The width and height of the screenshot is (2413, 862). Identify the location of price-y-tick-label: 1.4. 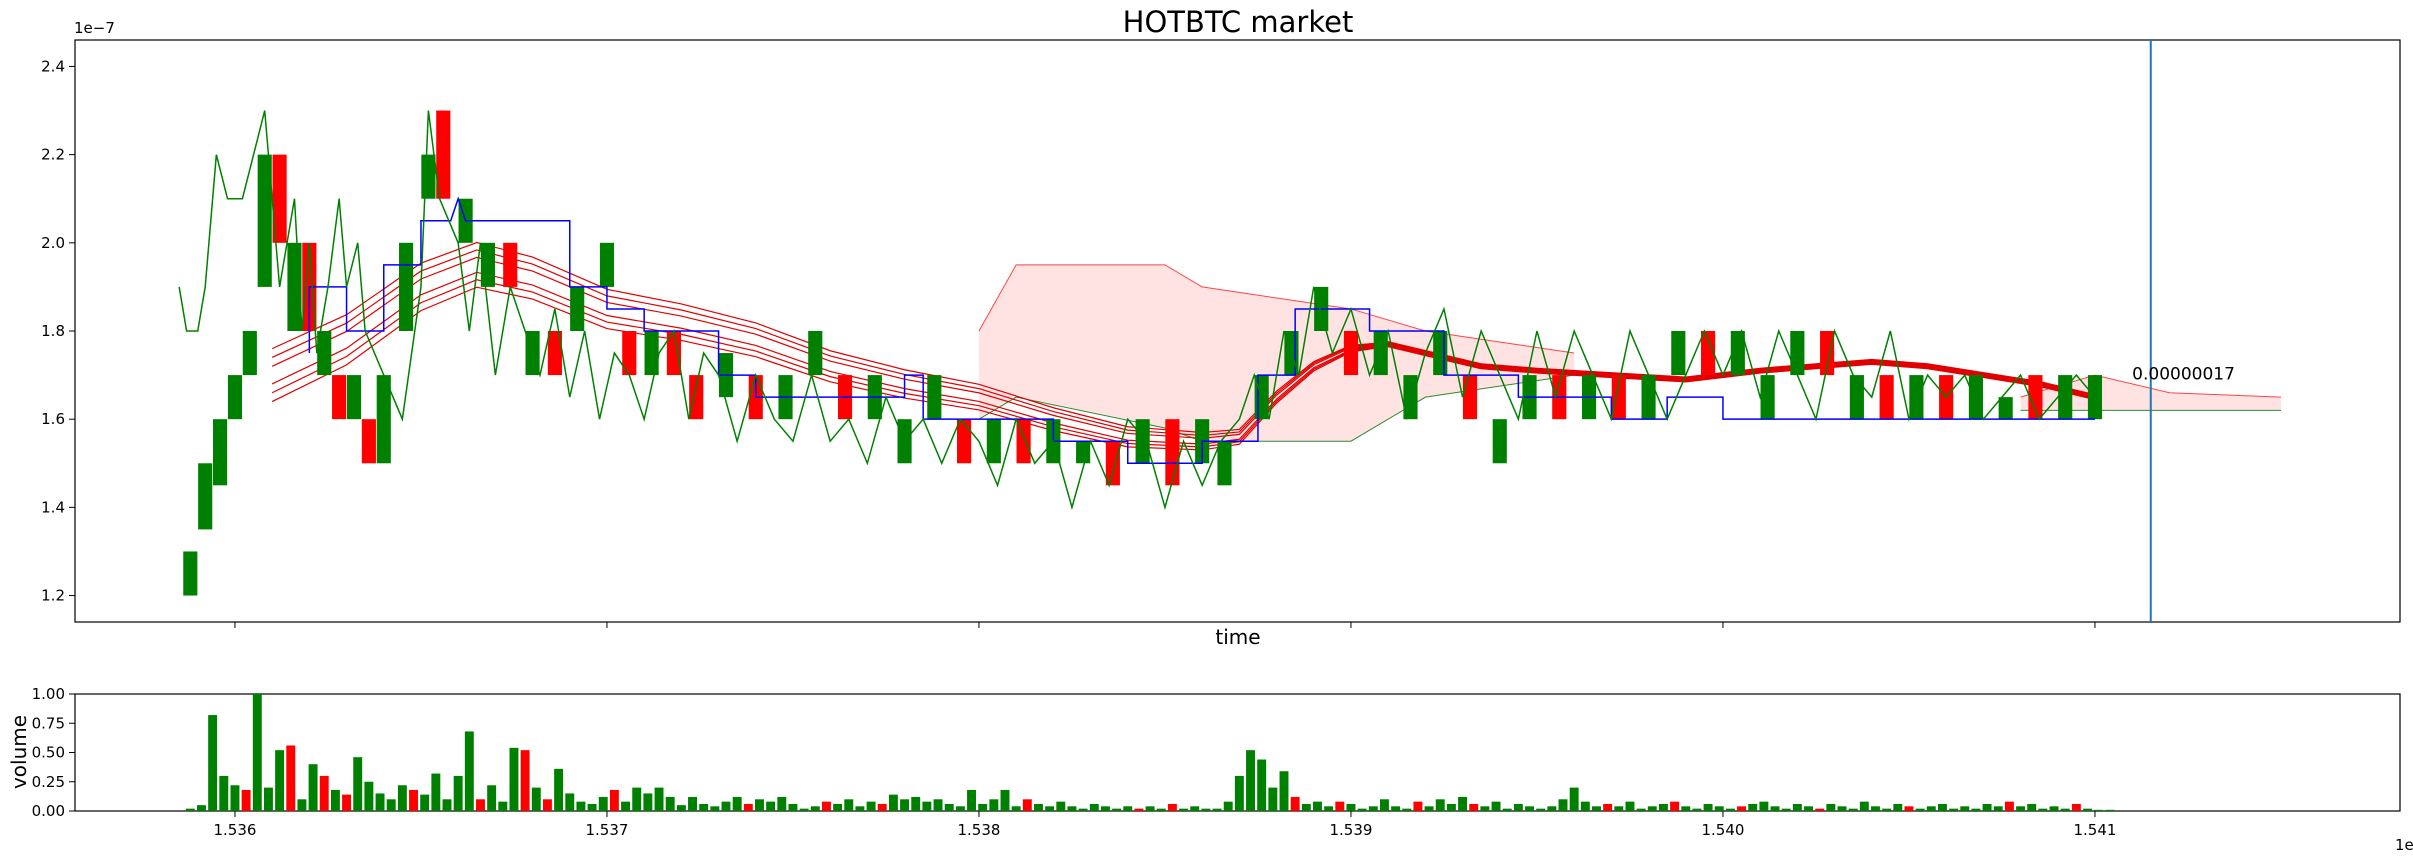
(53, 507).